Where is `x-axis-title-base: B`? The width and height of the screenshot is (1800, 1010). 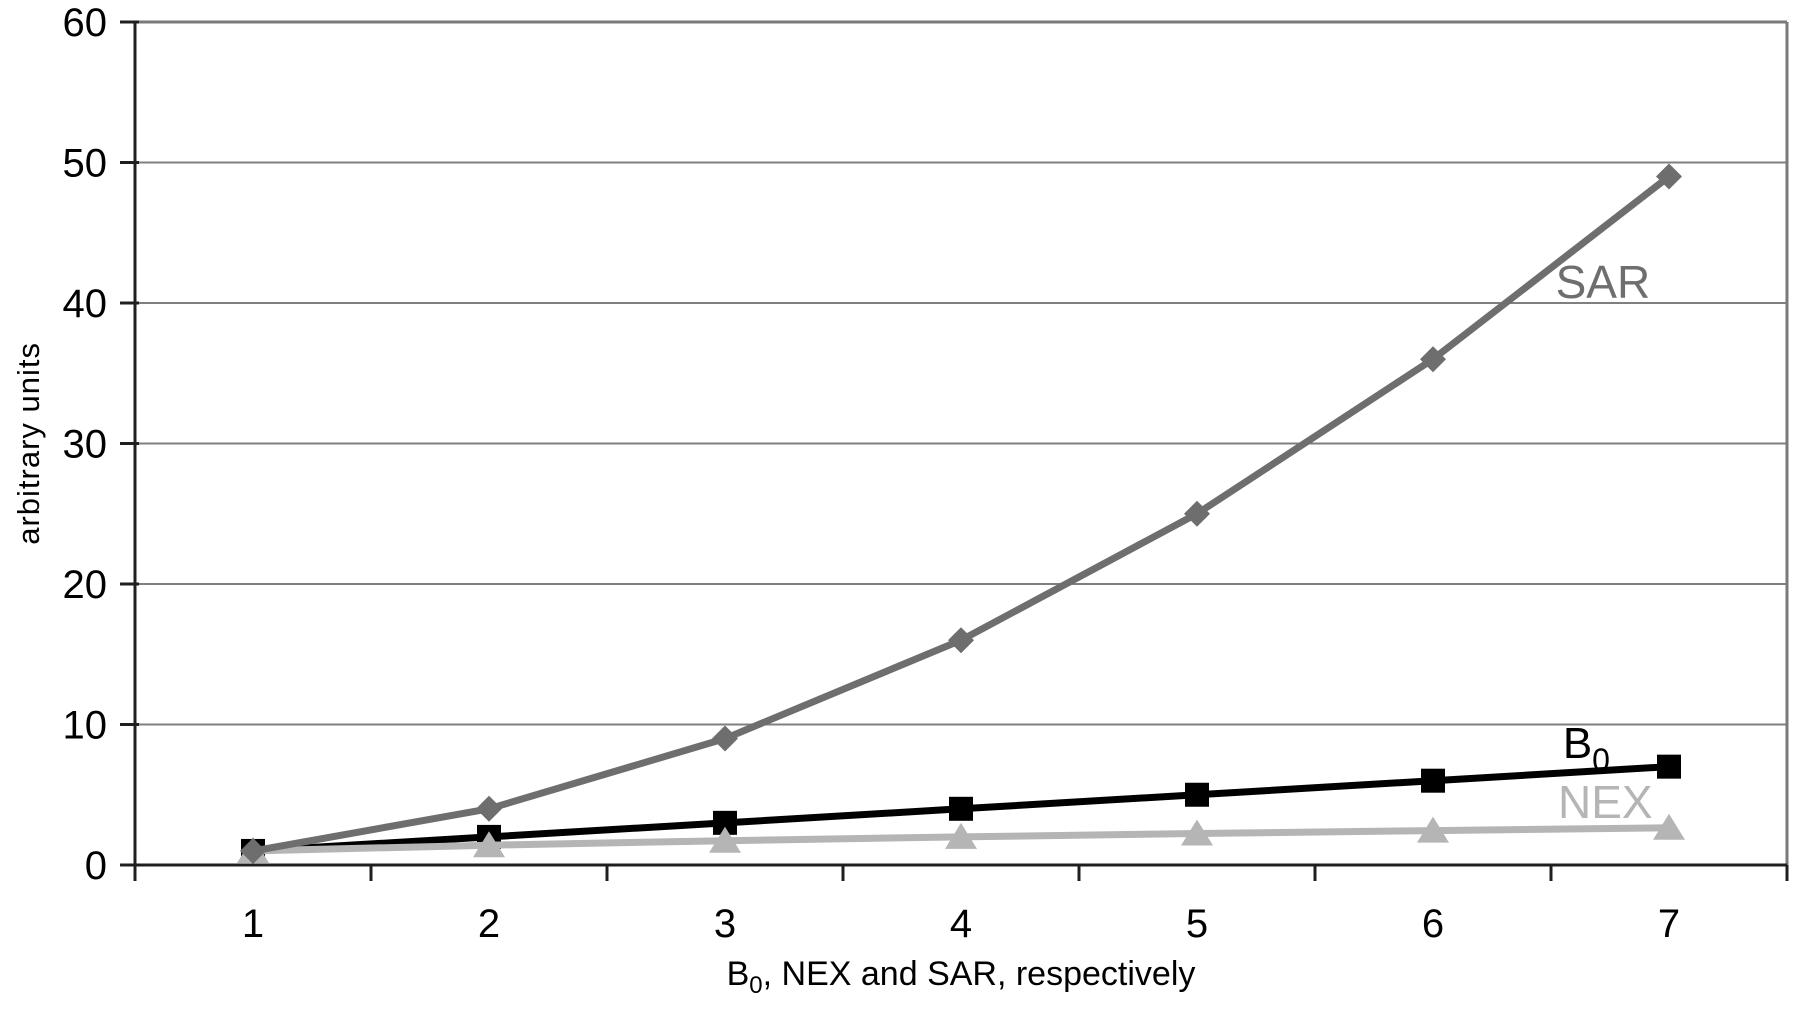
x-axis-title-base: B is located at coordinates (738, 974).